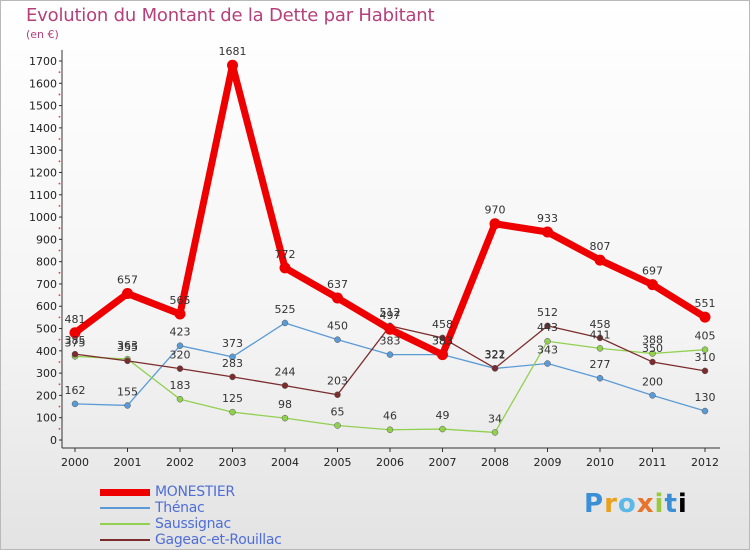 The height and width of the screenshot is (550, 750). What do you see at coordinates (636, 504) in the screenshot?
I see `proxiti-logo: Proxiti` at bounding box center [636, 504].